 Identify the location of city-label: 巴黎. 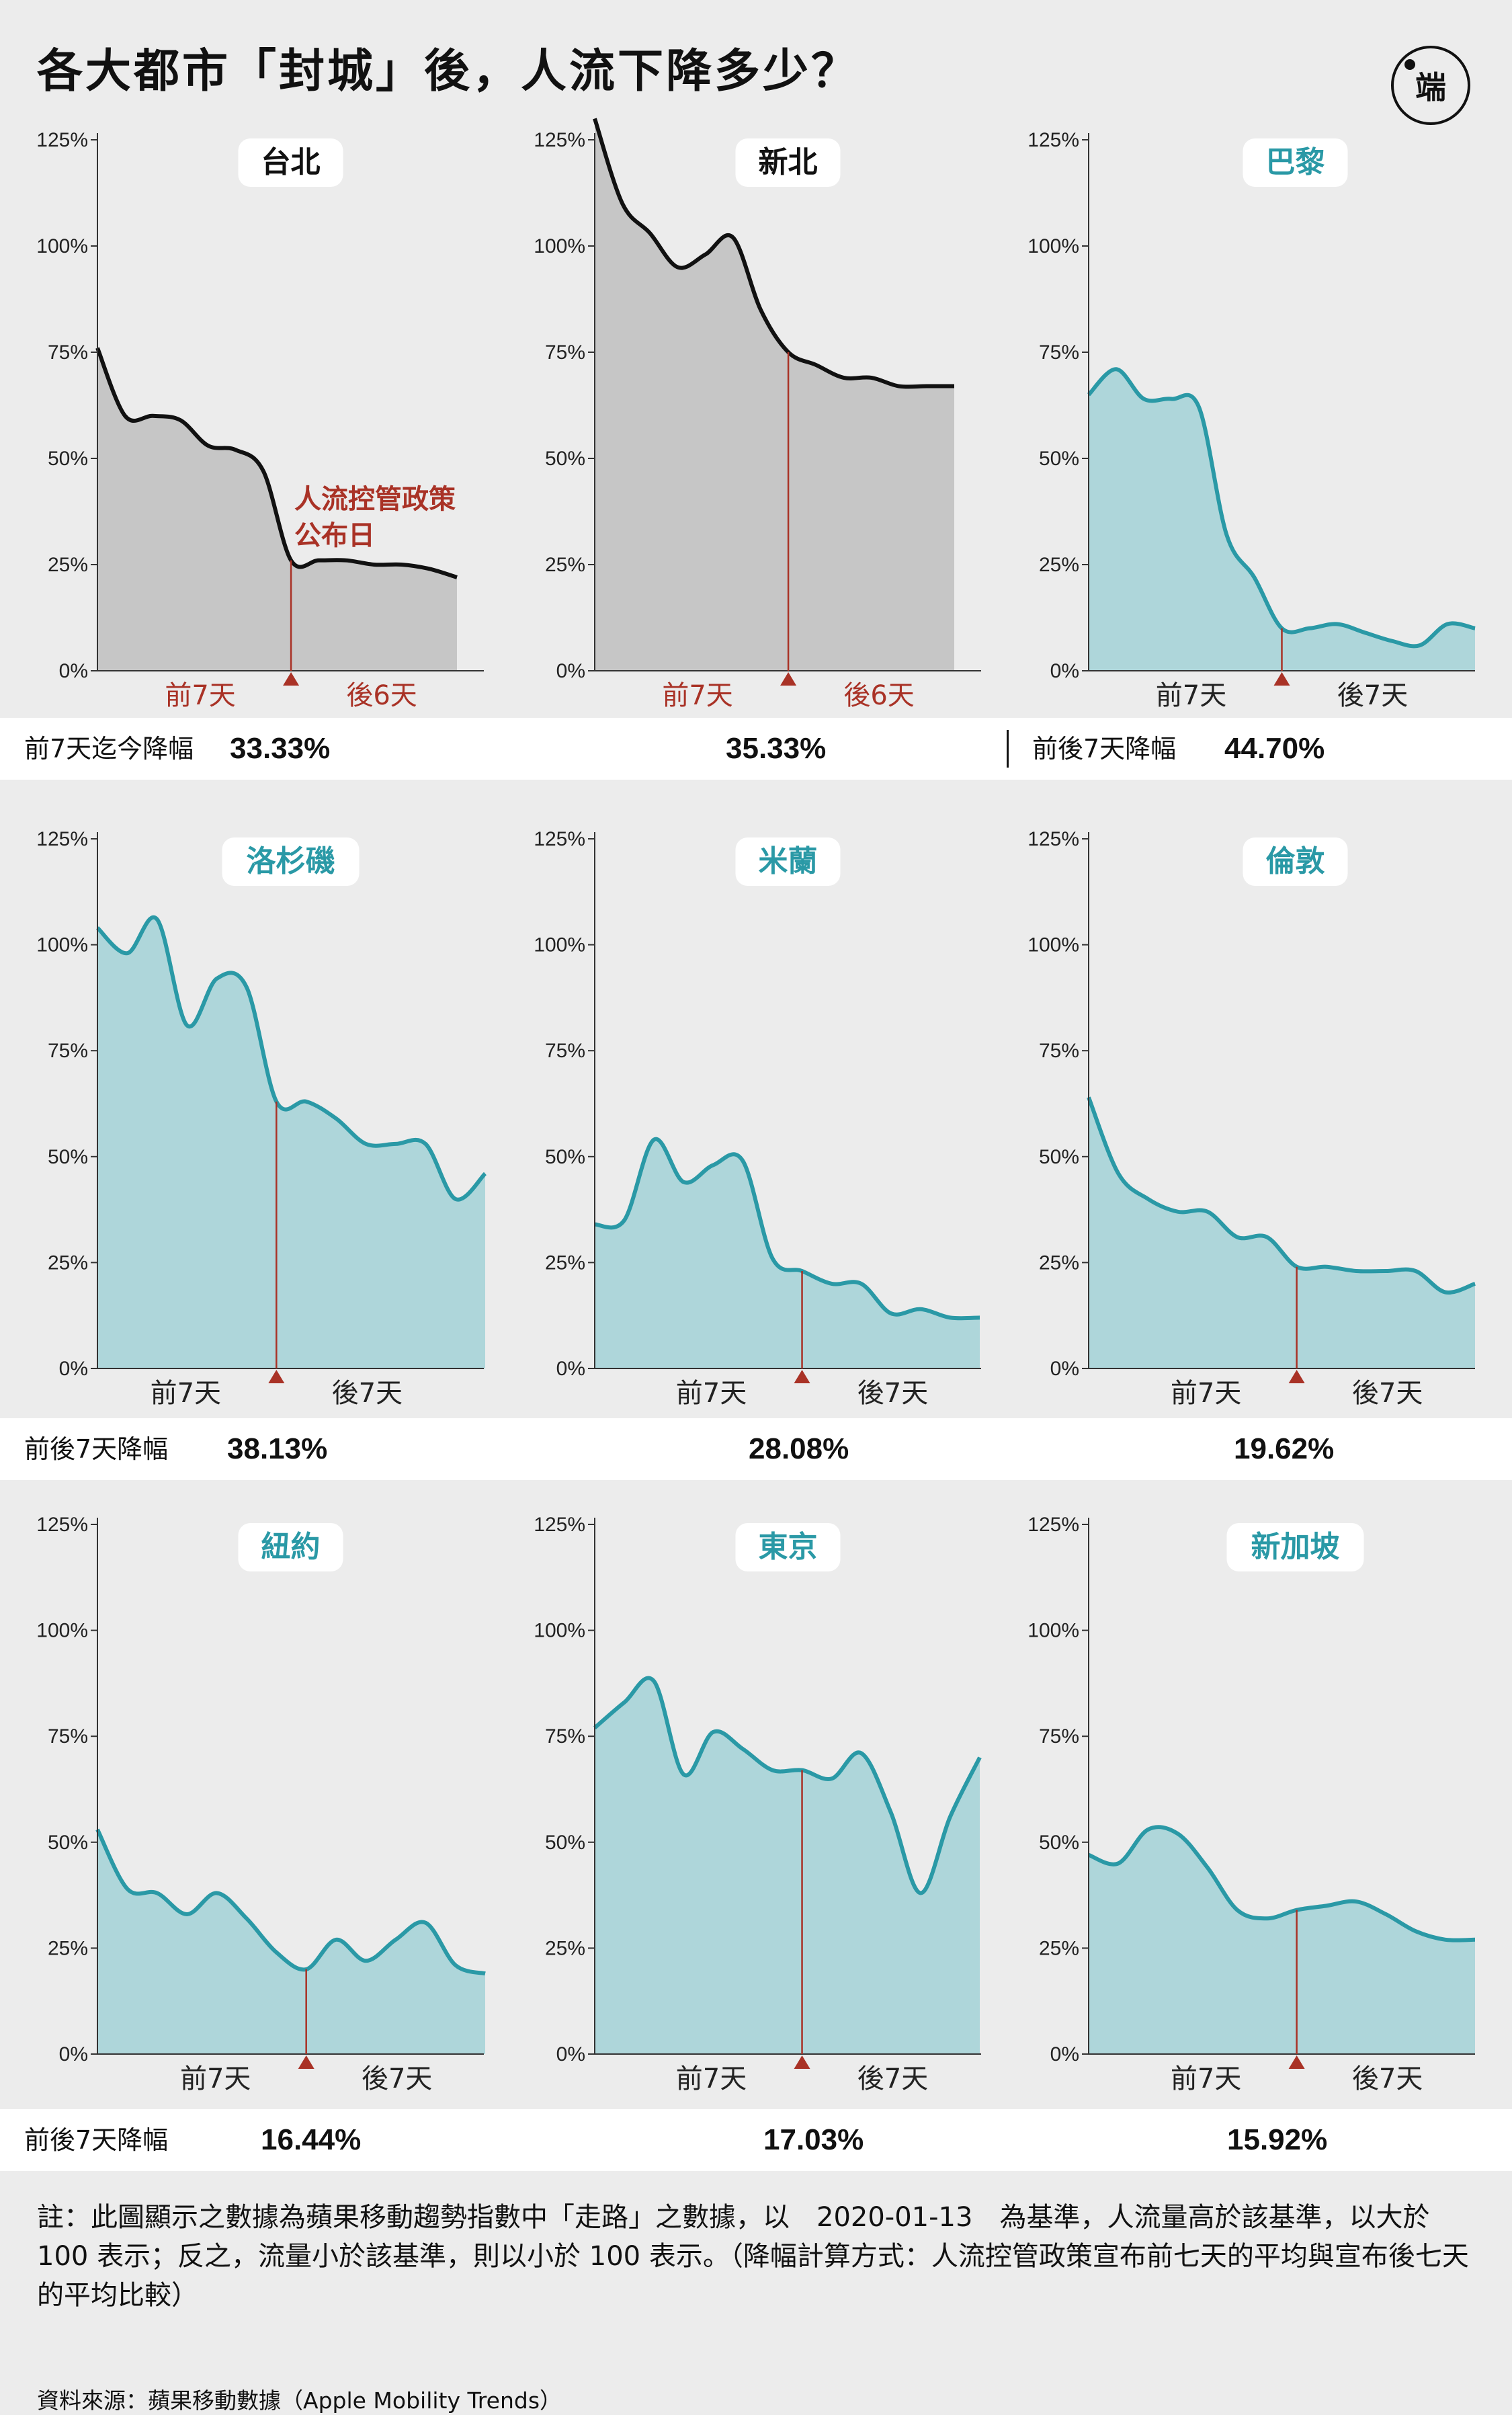
(1295, 162).